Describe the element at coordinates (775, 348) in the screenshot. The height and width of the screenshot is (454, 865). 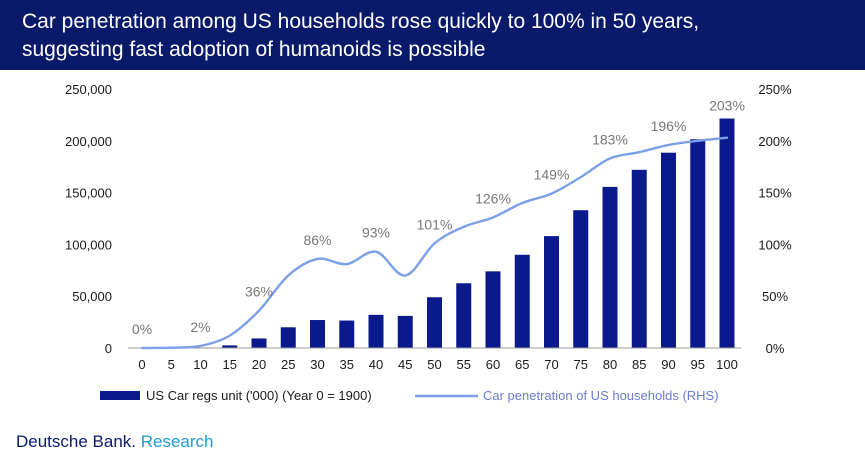
I see `y-right-tick-label: 0%` at that location.